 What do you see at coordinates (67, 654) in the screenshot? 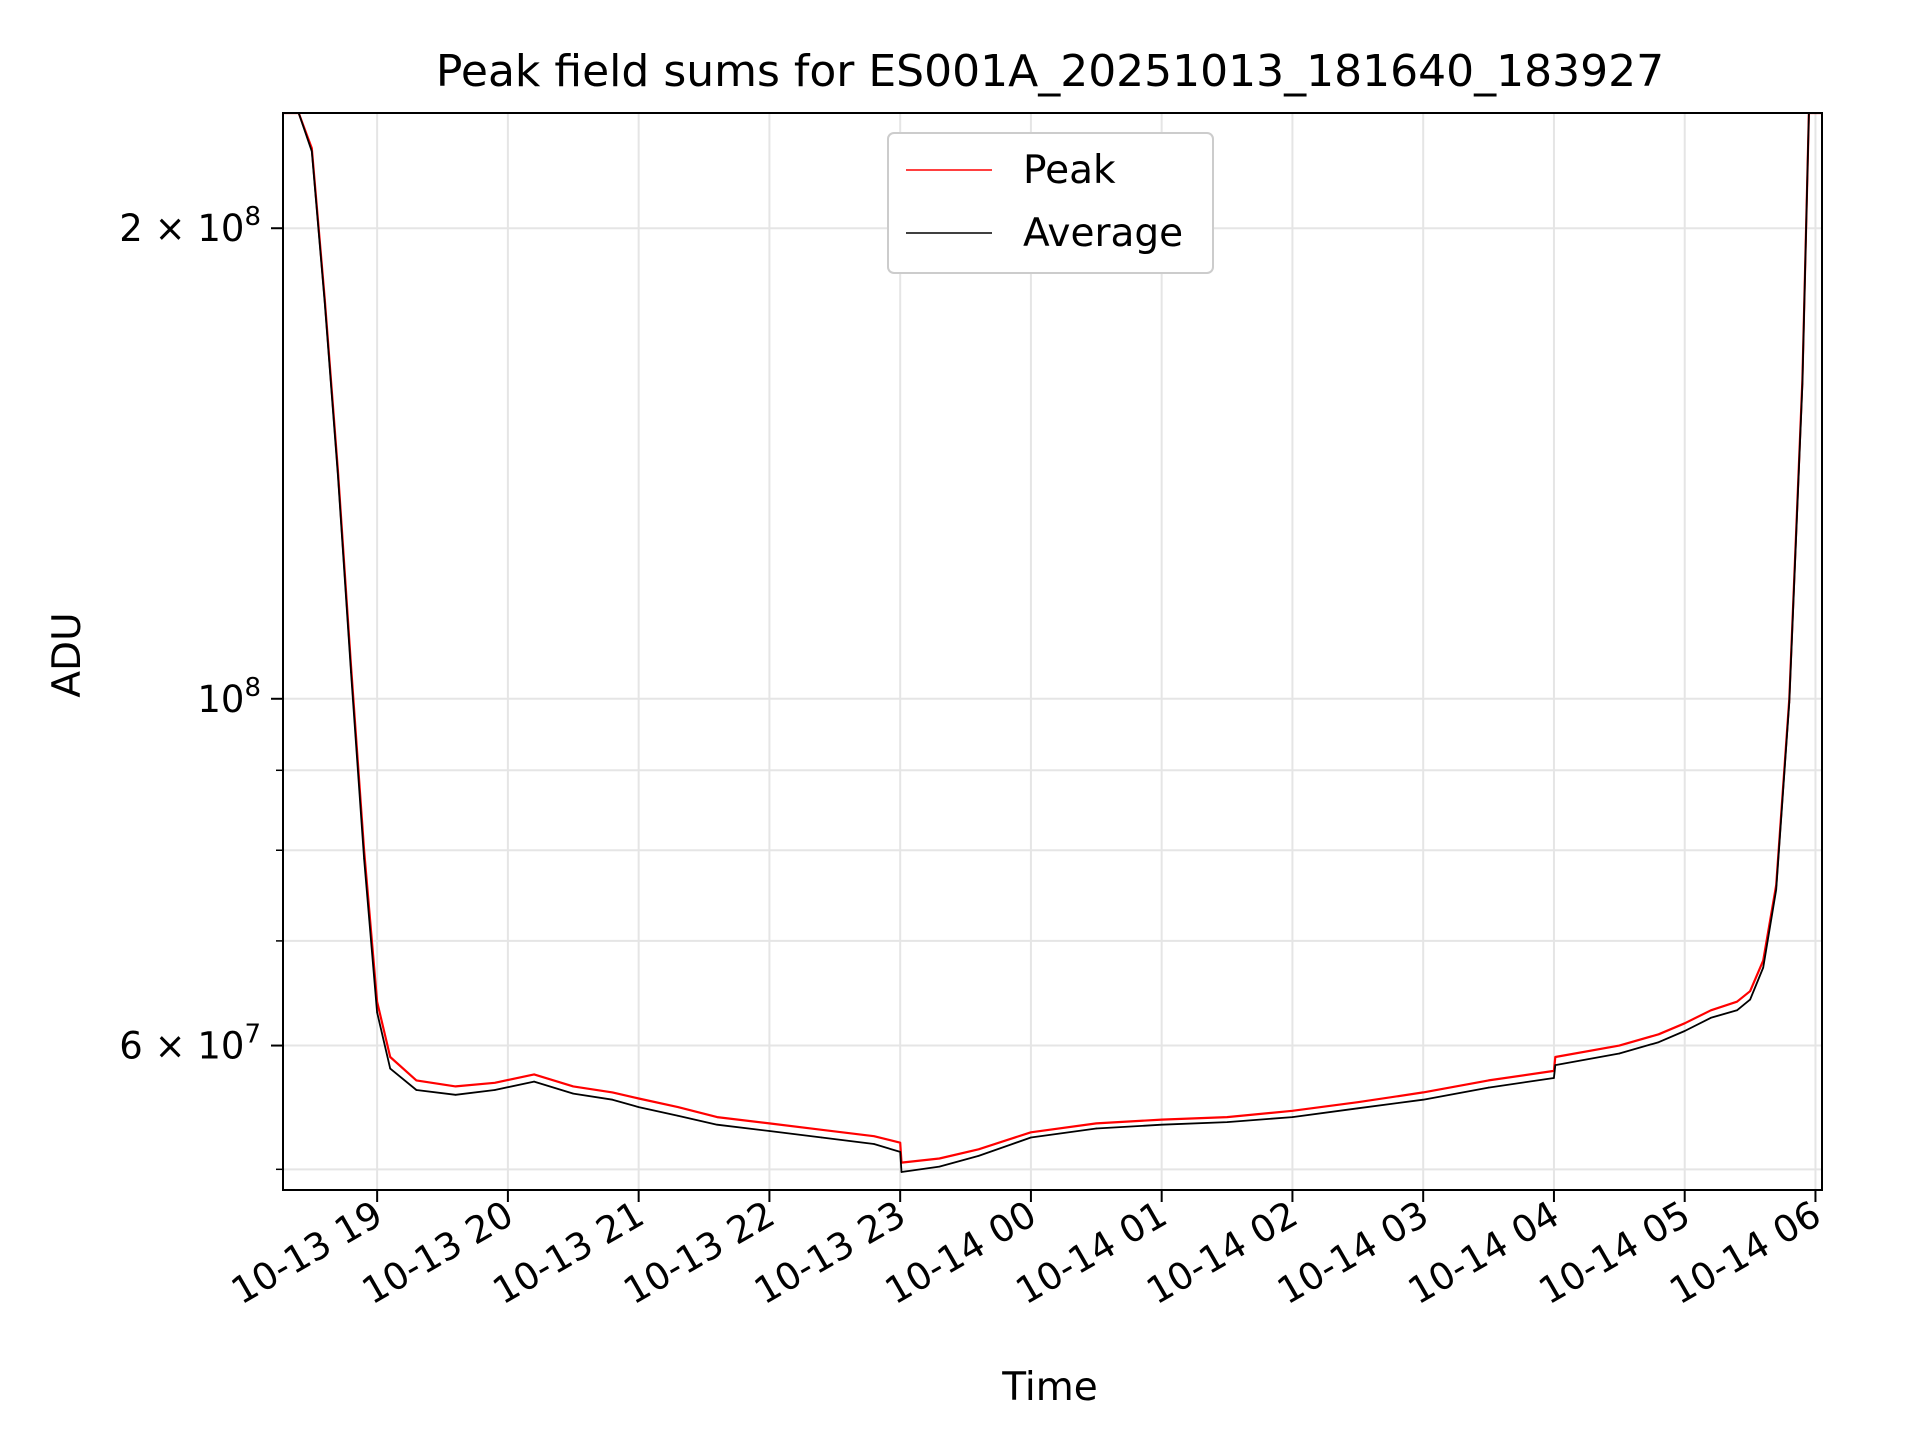
I see `y-axis-label: ADU` at bounding box center [67, 654].